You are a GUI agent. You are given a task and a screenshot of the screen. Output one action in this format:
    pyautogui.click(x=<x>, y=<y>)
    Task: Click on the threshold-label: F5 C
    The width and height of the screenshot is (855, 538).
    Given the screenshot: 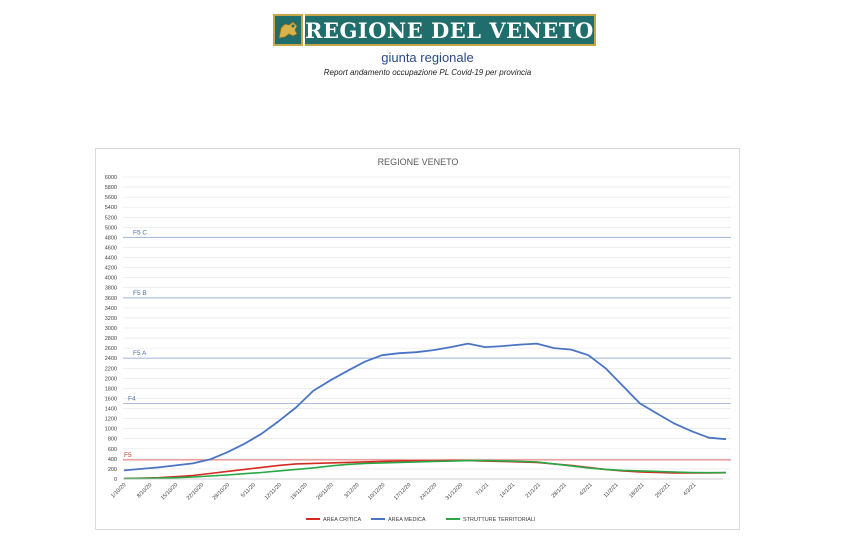 What is the action you would take?
    pyautogui.click(x=140, y=232)
    